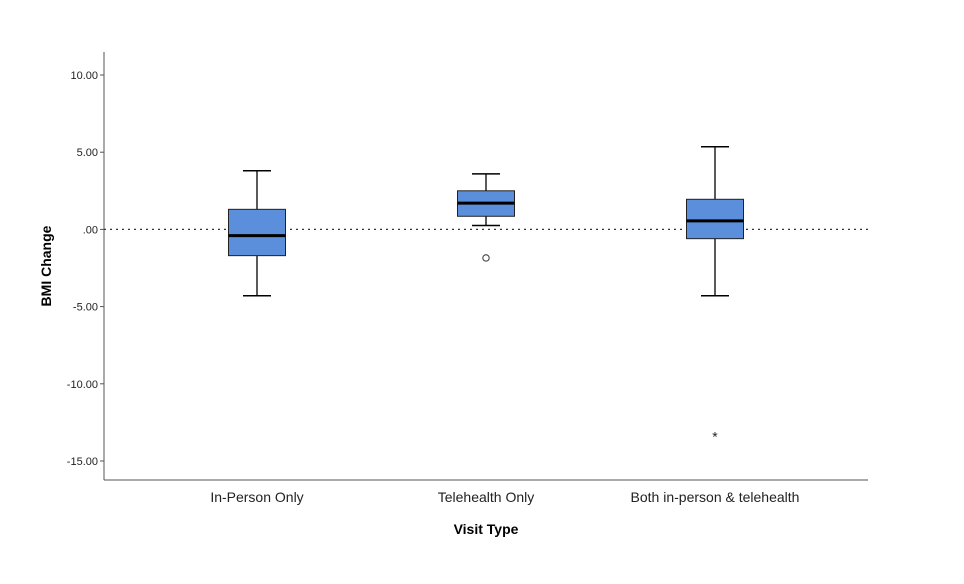 This screenshot has height=584, width=964. Describe the element at coordinates (82, 462) in the screenshot. I see `y-tick-label: -15.00` at that location.